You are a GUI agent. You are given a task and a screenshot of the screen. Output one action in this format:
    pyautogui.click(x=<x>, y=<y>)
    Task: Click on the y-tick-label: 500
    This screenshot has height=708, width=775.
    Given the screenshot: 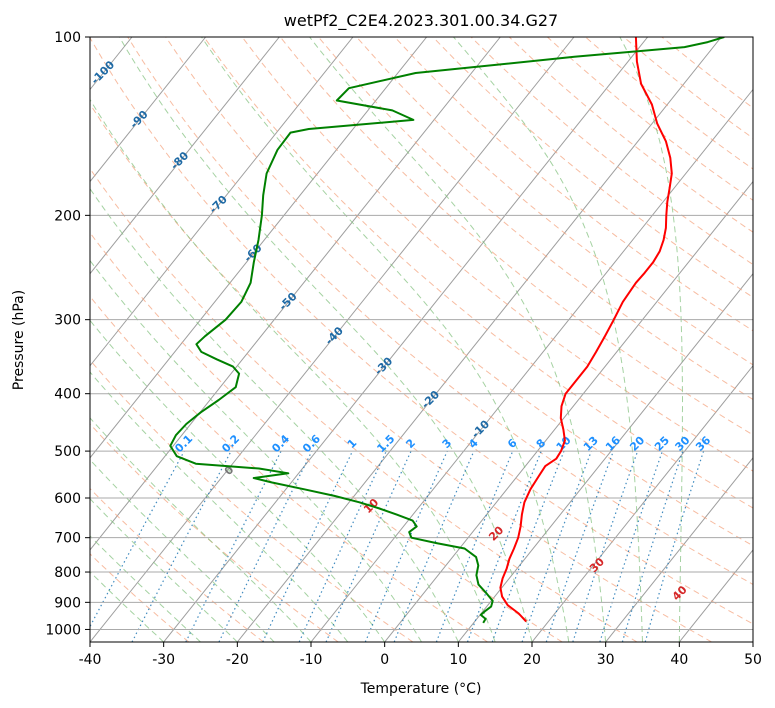 What is the action you would take?
    pyautogui.click(x=67, y=452)
    